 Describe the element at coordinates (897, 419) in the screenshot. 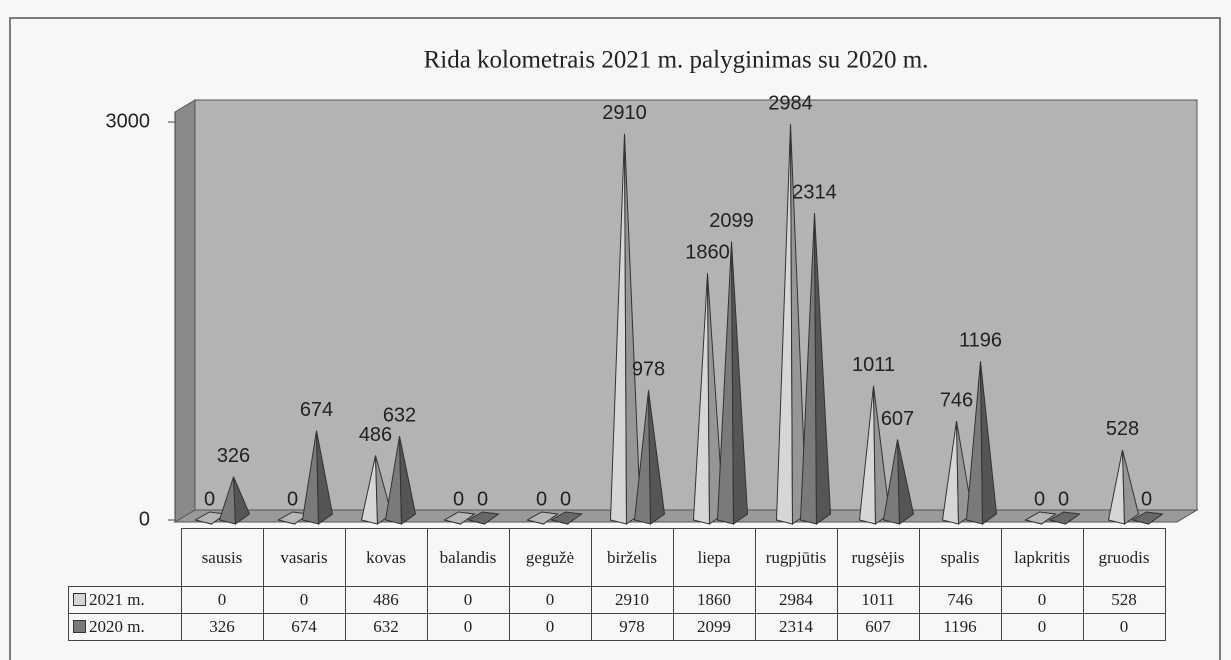

I see `data-label: 607` at that location.